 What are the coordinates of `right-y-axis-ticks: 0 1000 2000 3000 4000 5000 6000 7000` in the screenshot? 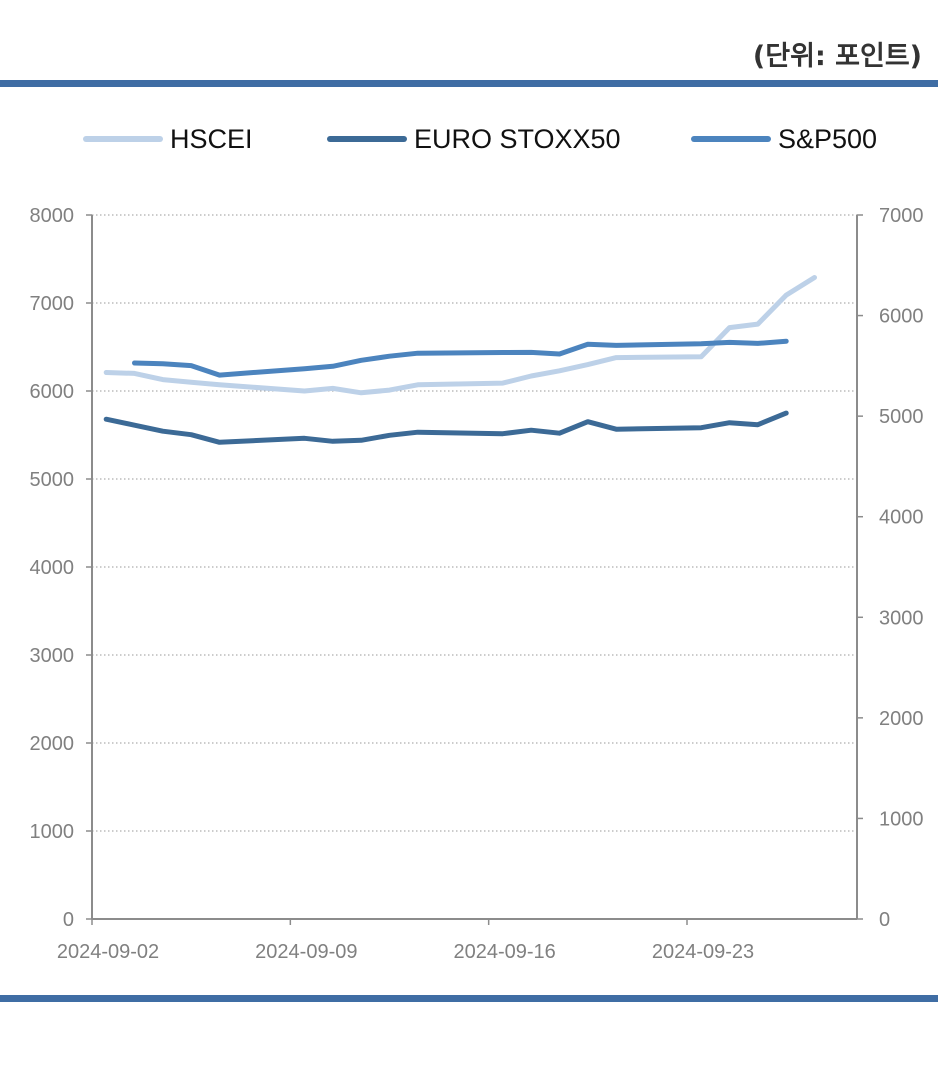 It's located at (890, 568).